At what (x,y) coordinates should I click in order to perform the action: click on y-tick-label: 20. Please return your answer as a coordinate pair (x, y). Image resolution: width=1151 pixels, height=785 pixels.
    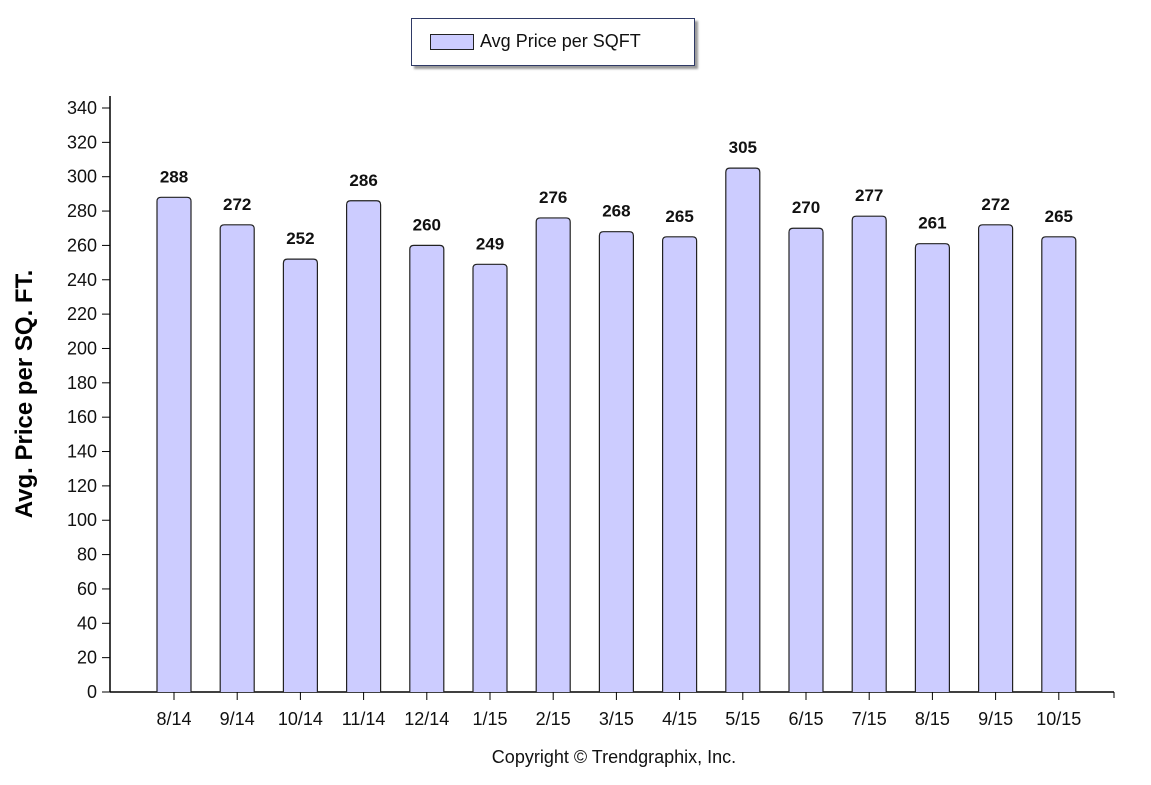
    Looking at the image, I should click on (87, 658).